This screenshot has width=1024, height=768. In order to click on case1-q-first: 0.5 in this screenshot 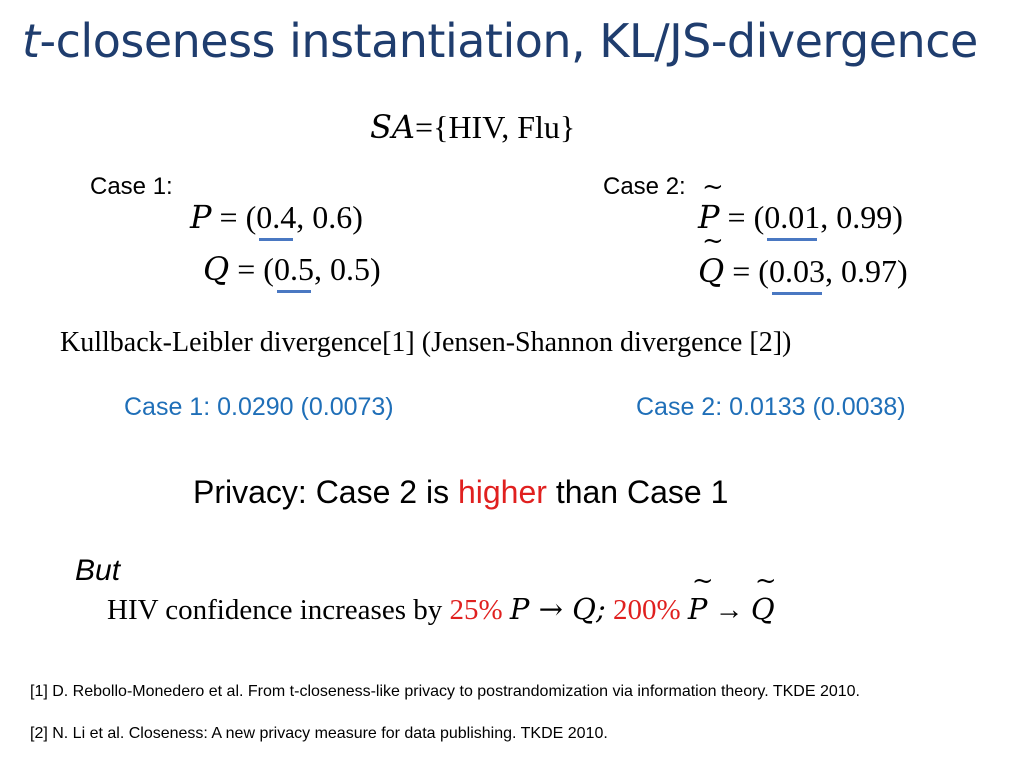, I will do `click(293, 272)`.